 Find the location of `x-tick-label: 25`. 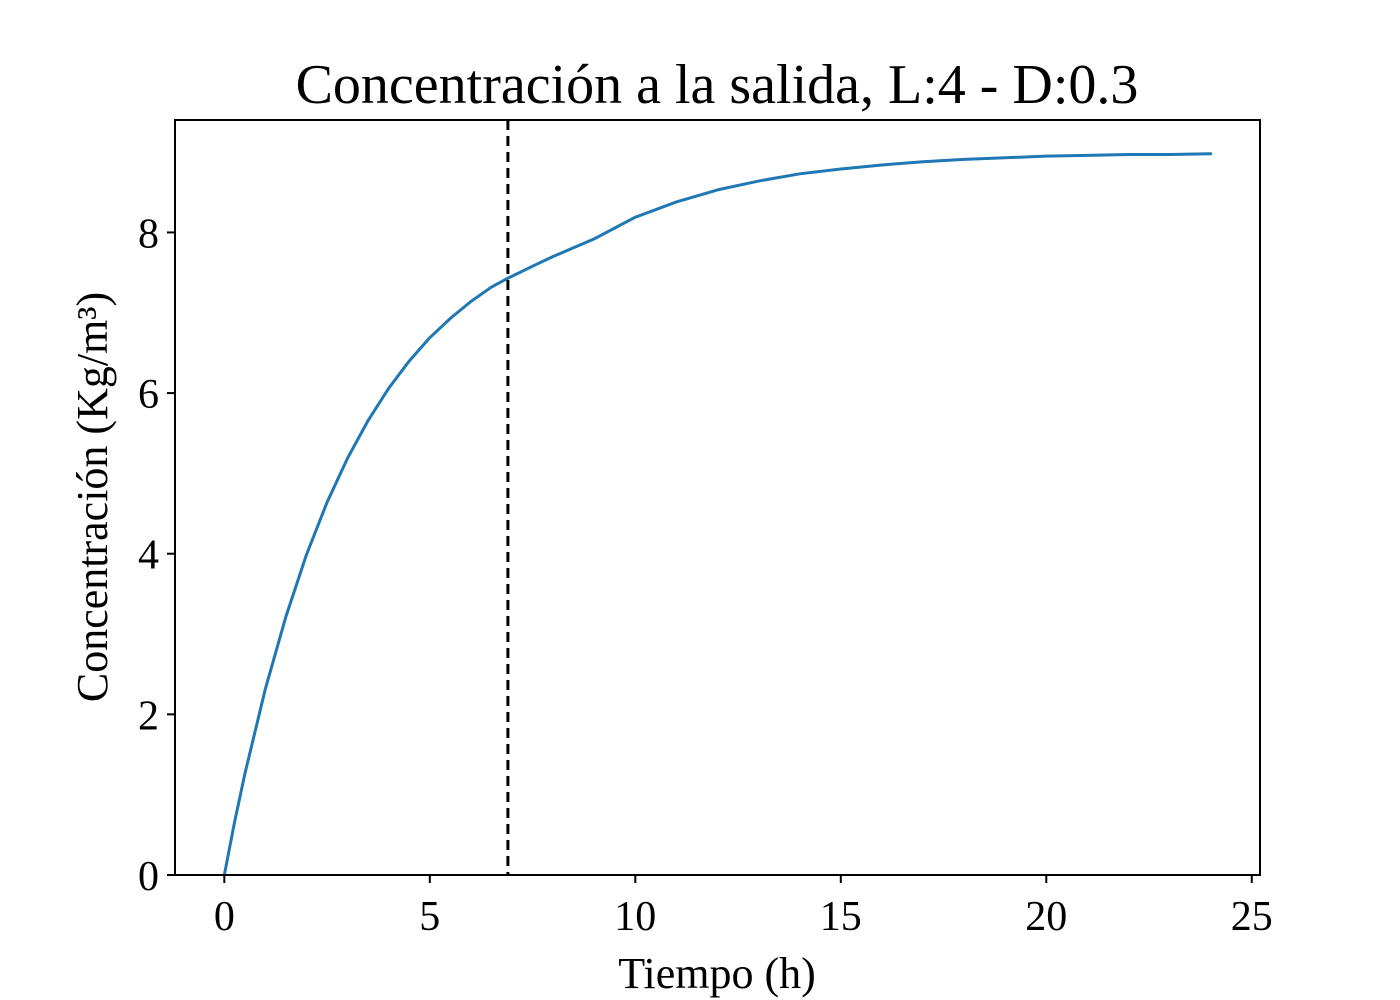

x-tick-label: 25 is located at coordinates (1252, 917).